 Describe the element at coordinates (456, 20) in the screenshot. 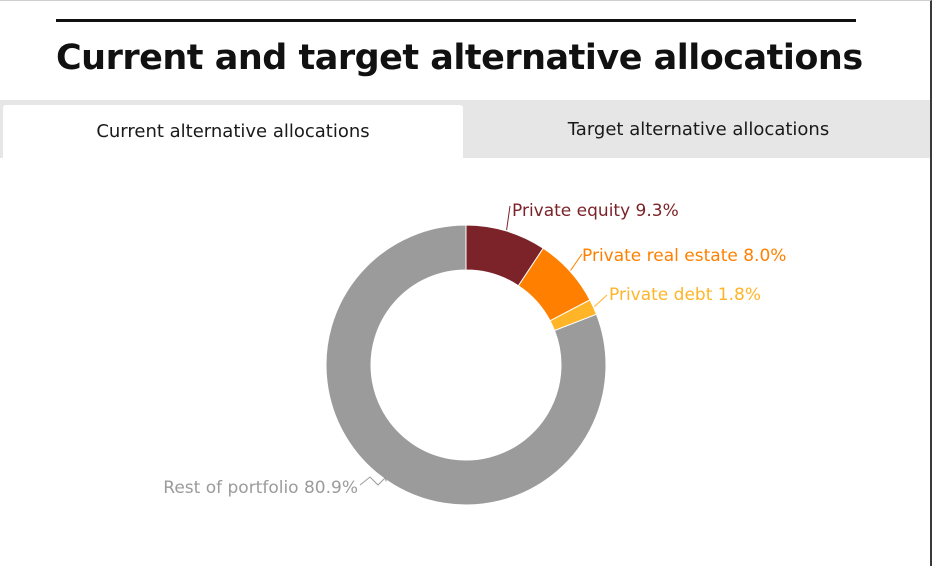

I see `top-rule-divider` at that location.